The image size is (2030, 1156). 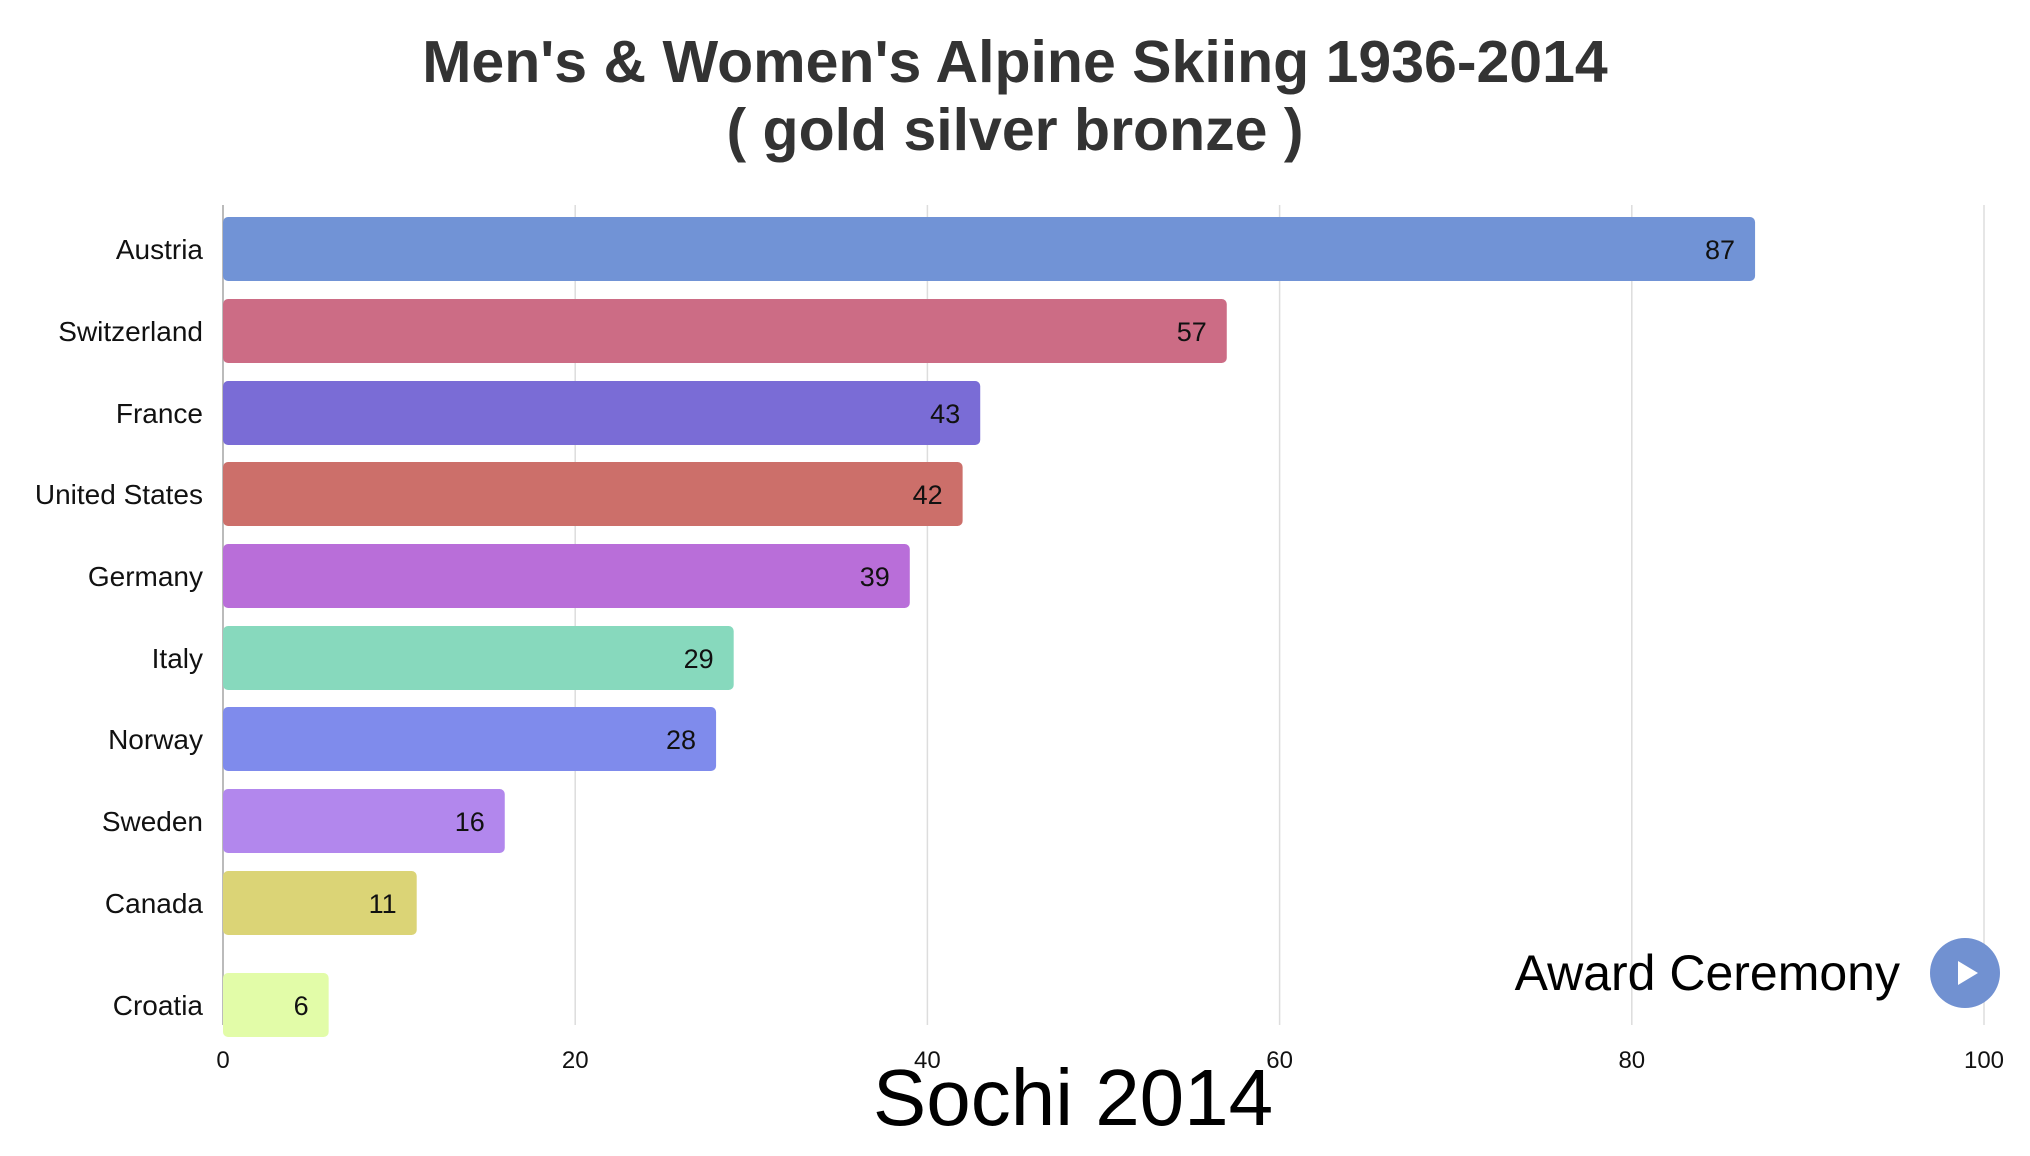 I want to click on value-label: 57, so click(x=1192, y=332).